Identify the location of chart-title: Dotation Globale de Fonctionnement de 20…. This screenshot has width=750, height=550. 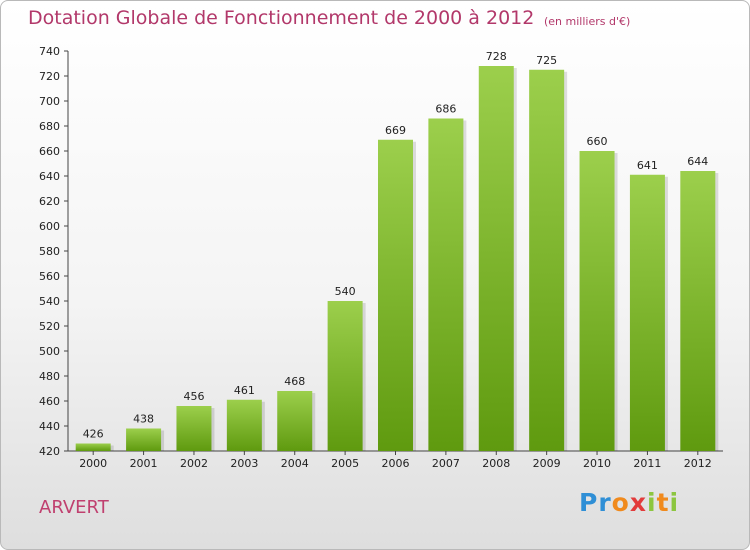
(281, 18).